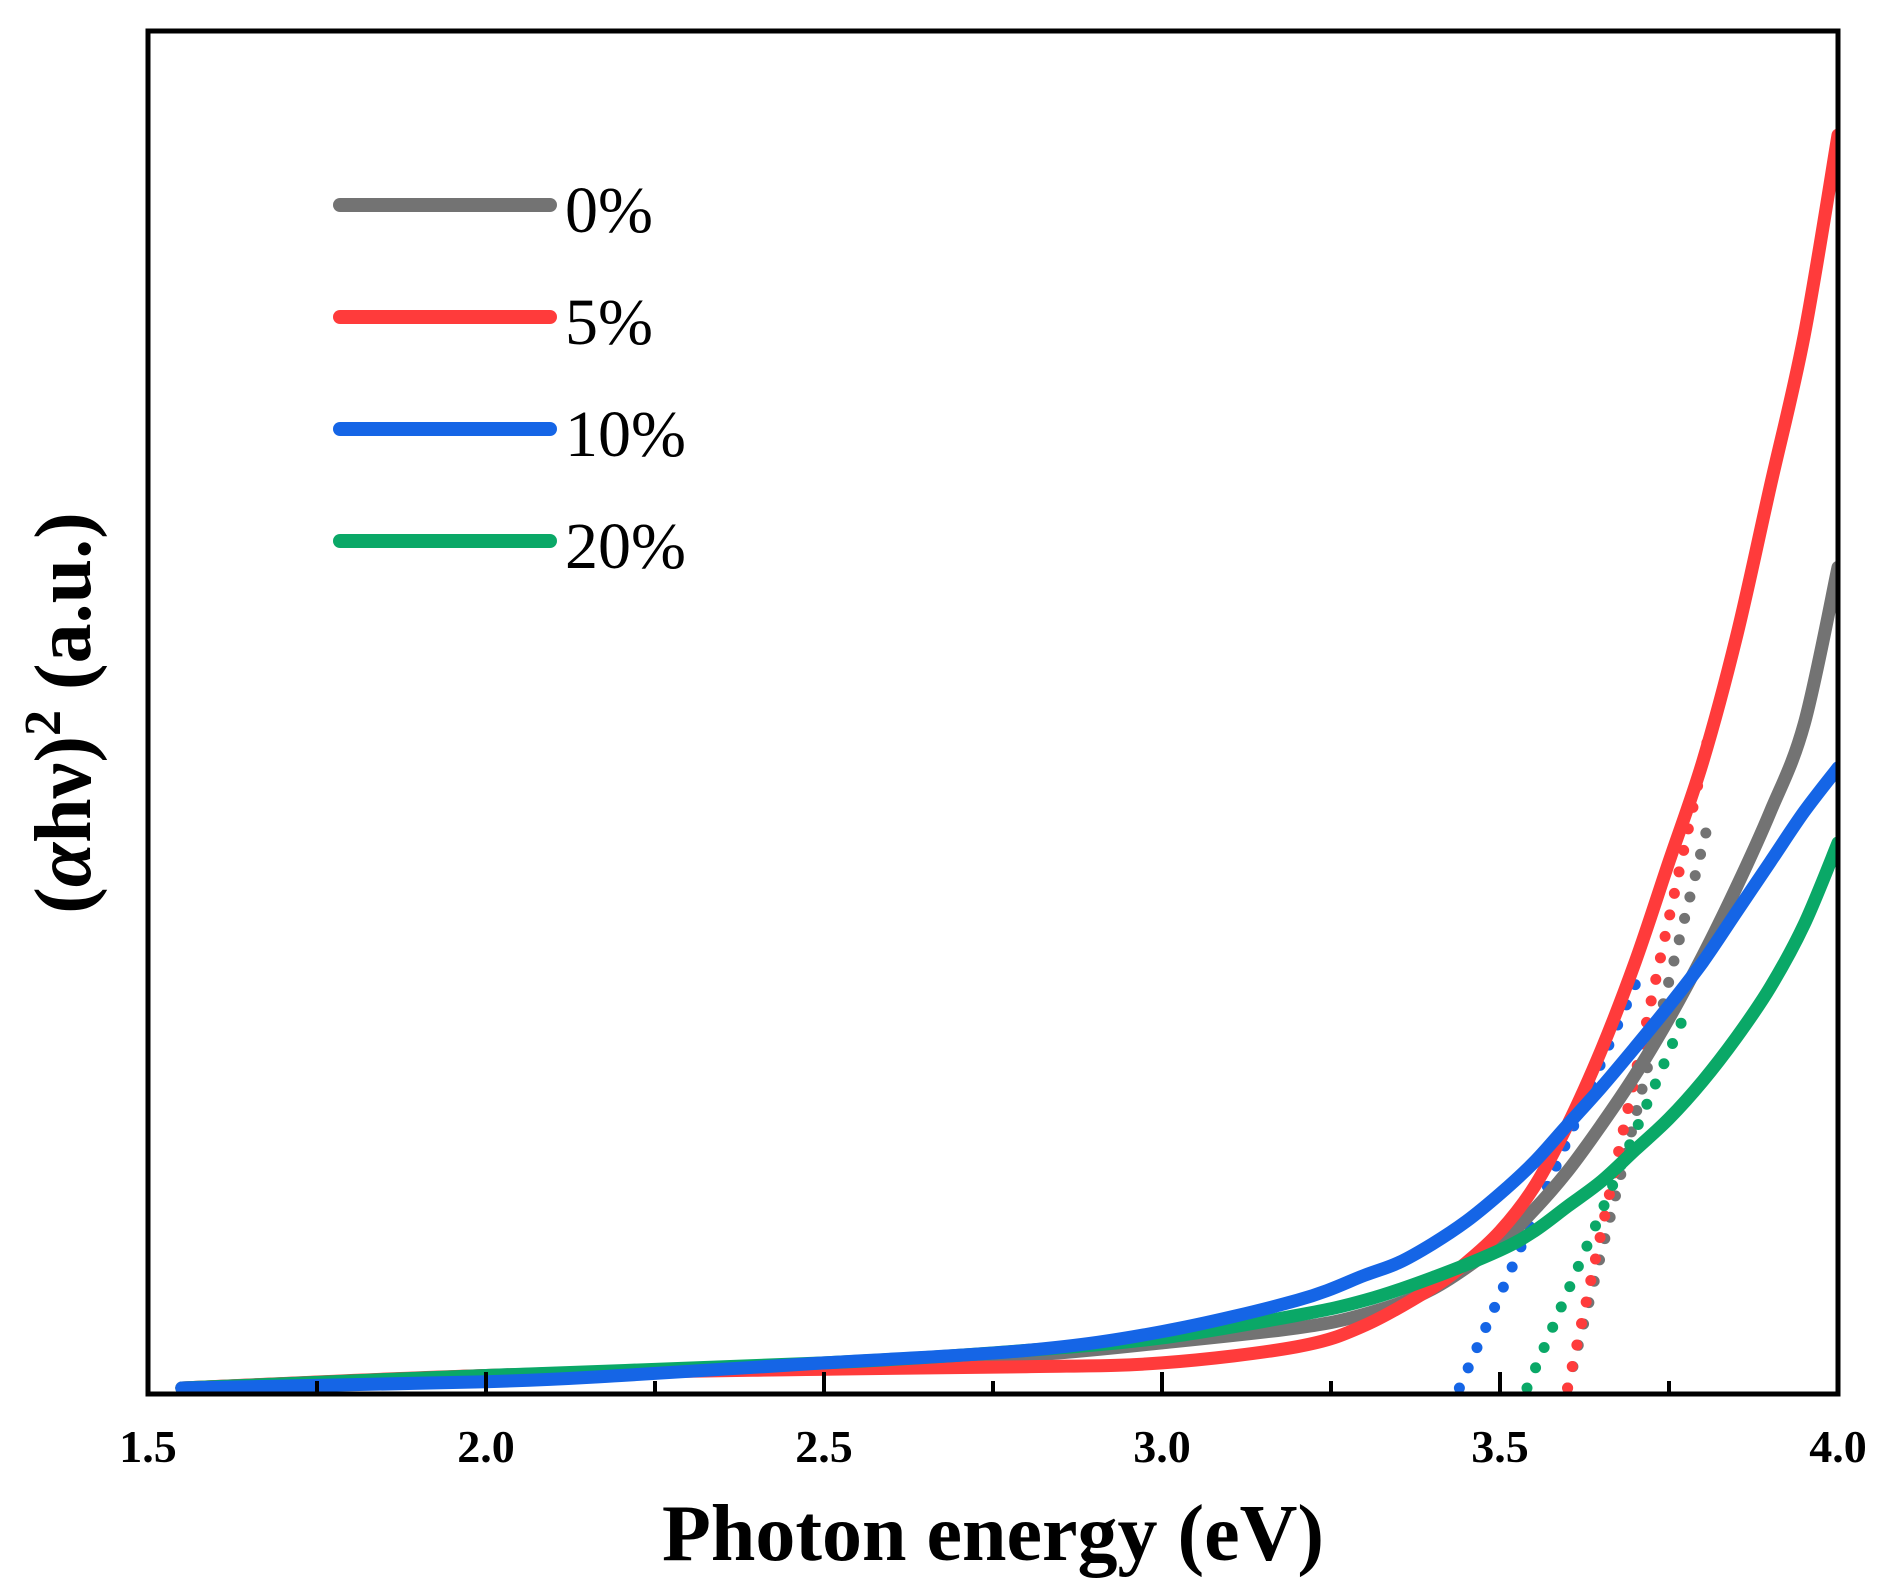  What do you see at coordinates (1500, 1446) in the screenshot?
I see `x-tick-label: 3.5` at bounding box center [1500, 1446].